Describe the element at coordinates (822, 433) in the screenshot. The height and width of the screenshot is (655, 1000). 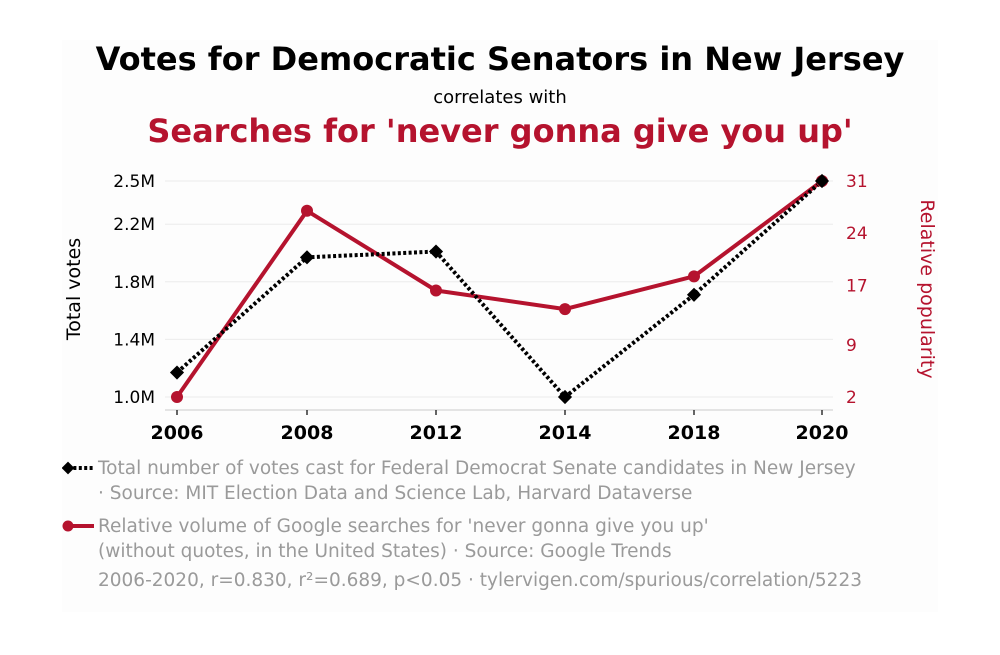
I see `x-tick-label: 2020` at that location.